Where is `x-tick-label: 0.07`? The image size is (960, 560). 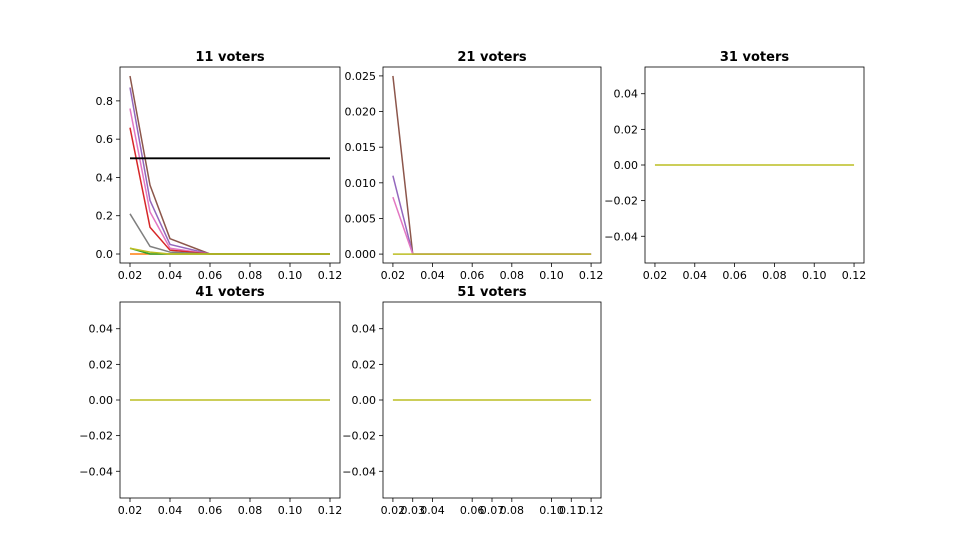
x-tick-label: 0.07 is located at coordinates (492, 510).